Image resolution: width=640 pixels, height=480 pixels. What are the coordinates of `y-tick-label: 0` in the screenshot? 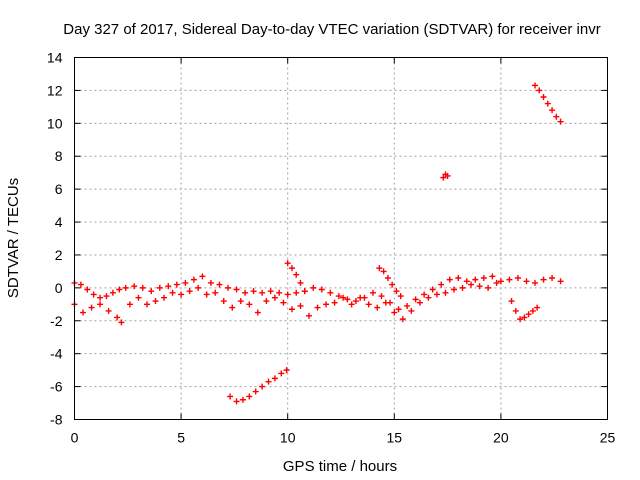 It's located at (59, 288).